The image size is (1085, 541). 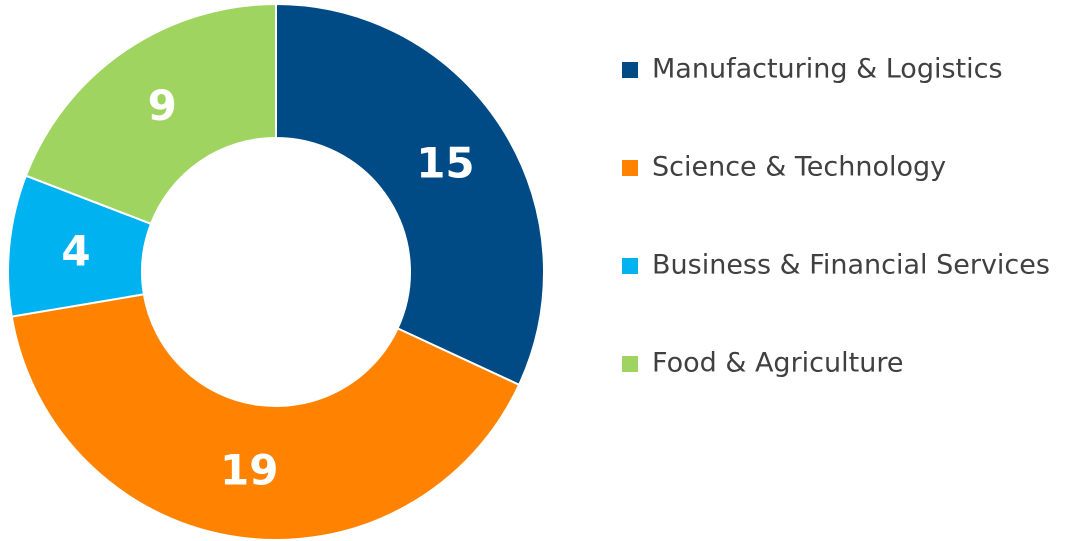 What do you see at coordinates (445, 162) in the screenshot?
I see `data-label: 15` at bounding box center [445, 162].